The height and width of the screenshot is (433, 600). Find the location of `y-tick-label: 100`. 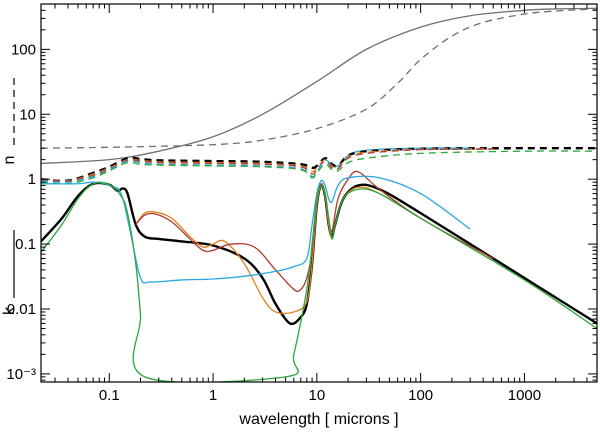

y-tick-label: 100 is located at coordinates (23, 49).